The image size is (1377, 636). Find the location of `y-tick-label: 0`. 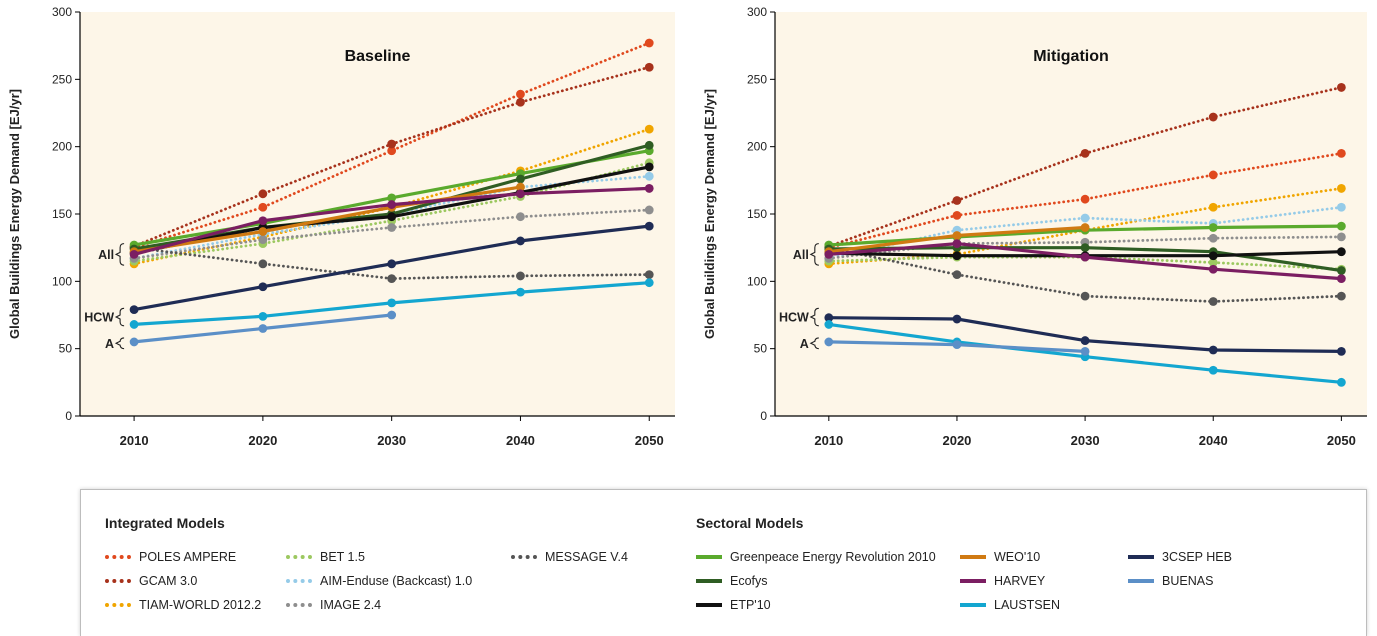

y-tick-label: 0 is located at coordinates (763, 416).